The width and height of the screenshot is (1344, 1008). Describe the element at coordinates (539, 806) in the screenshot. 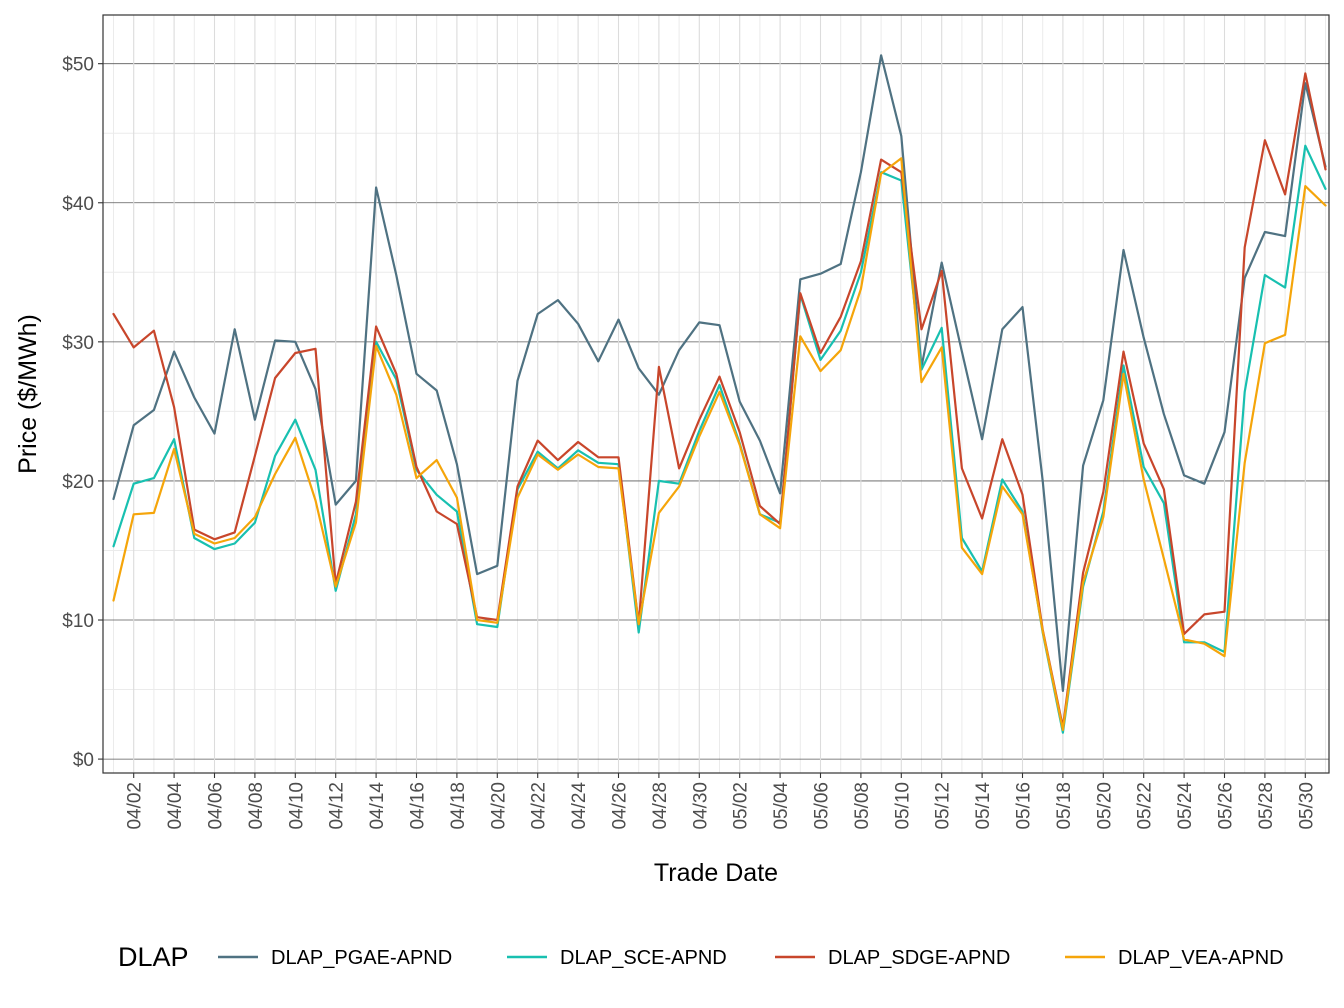

I see `x-tick-label: 04/22` at that location.